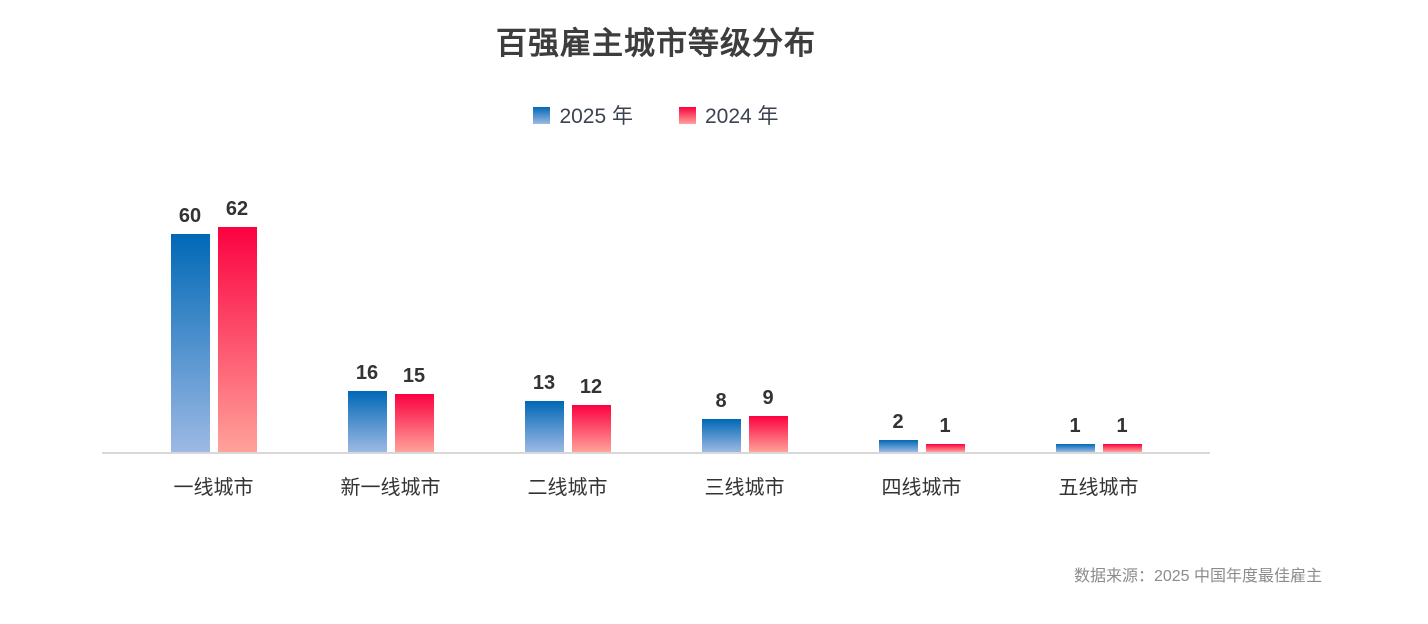 This screenshot has width=1428, height=624. What do you see at coordinates (656, 43) in the screenshot?
I see `chart-title: 百强雇主城市等级分布` at bounding box center [656, 43].